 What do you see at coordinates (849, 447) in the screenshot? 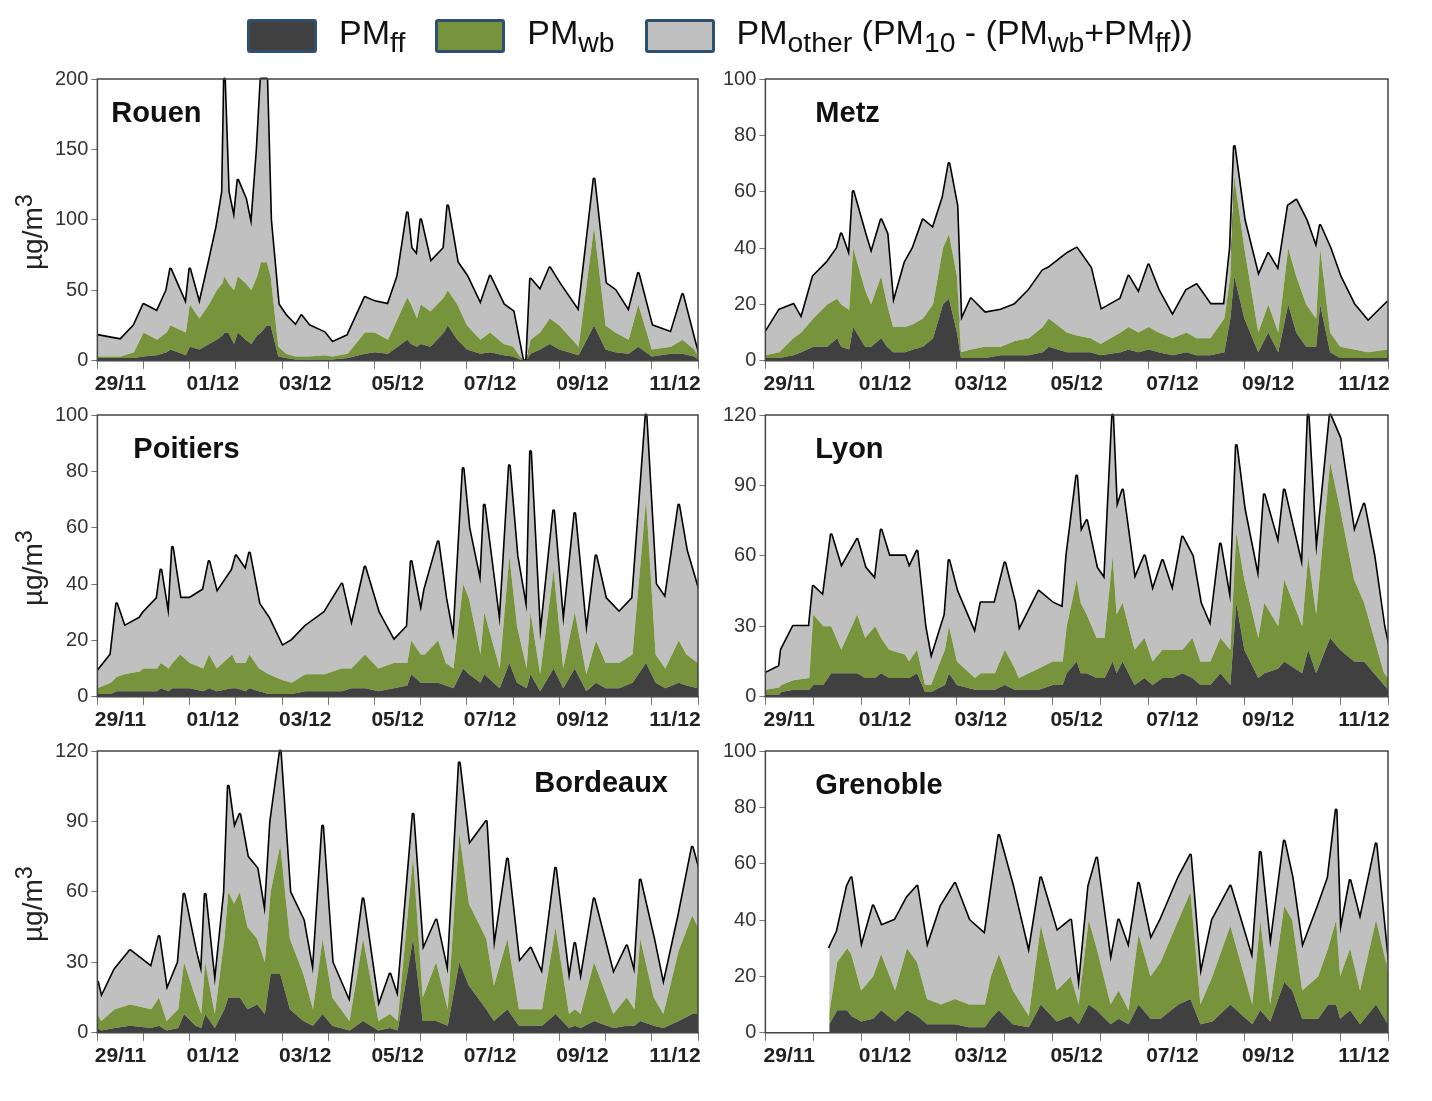
I see `text: Lyon` at bounding box center [849, 447].